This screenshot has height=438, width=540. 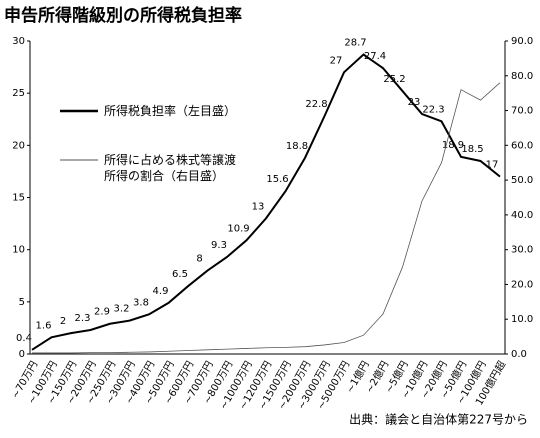 I want to click on data-label: 23, so click(x=414, y=102).